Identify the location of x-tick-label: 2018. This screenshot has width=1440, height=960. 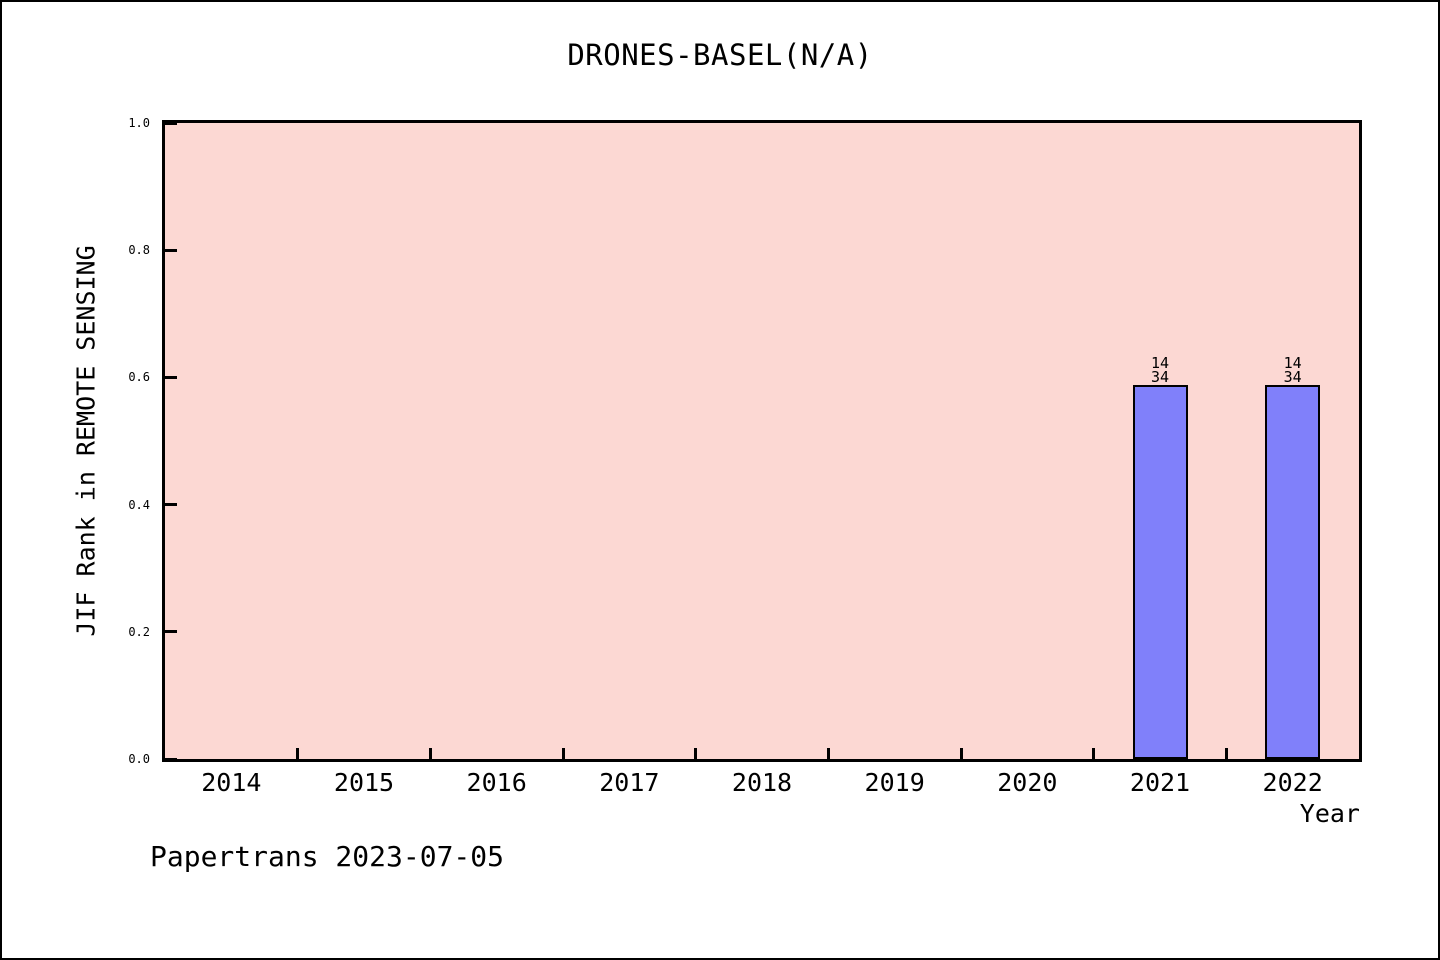
(762, 782).